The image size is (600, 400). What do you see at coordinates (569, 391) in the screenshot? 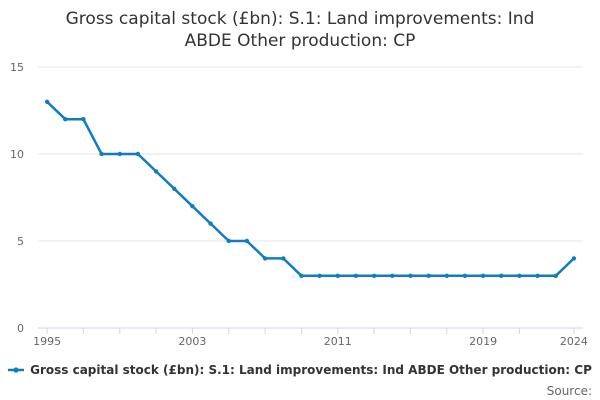
I see `source-label: Source:` at bounding box center [569, 391].